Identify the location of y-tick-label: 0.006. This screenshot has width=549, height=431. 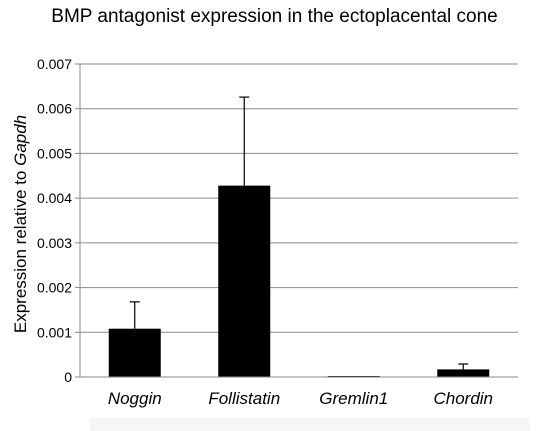
(54, 109).